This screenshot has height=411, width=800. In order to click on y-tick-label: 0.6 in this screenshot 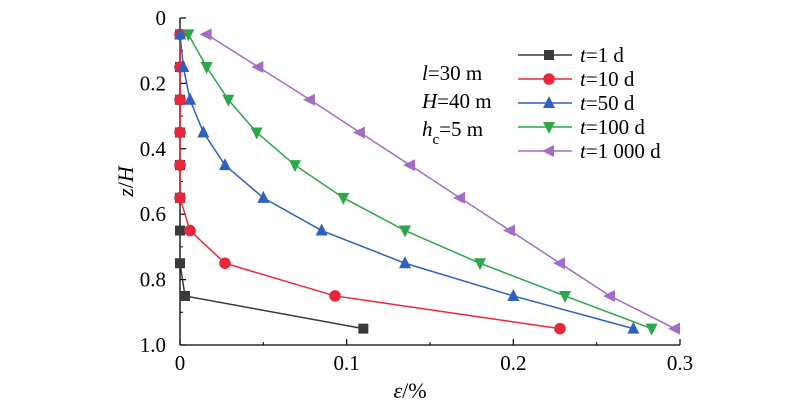, I will do `click(153, 214)`.